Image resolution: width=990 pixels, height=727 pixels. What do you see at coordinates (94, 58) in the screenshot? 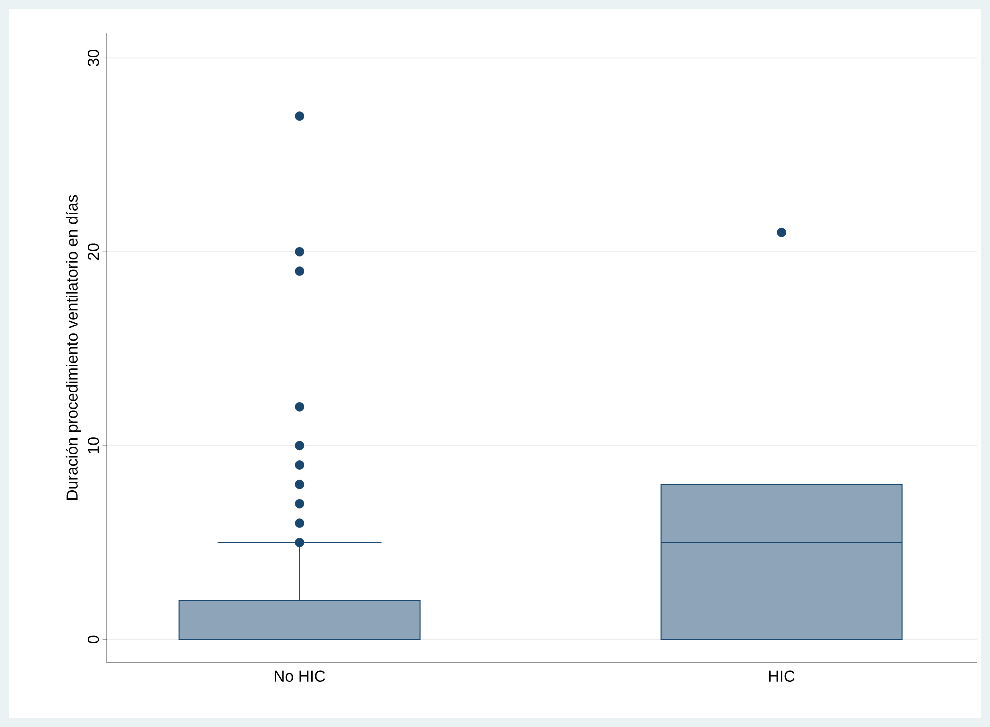
I see `y-tick-label: 30` at bounding box center [94, 58].